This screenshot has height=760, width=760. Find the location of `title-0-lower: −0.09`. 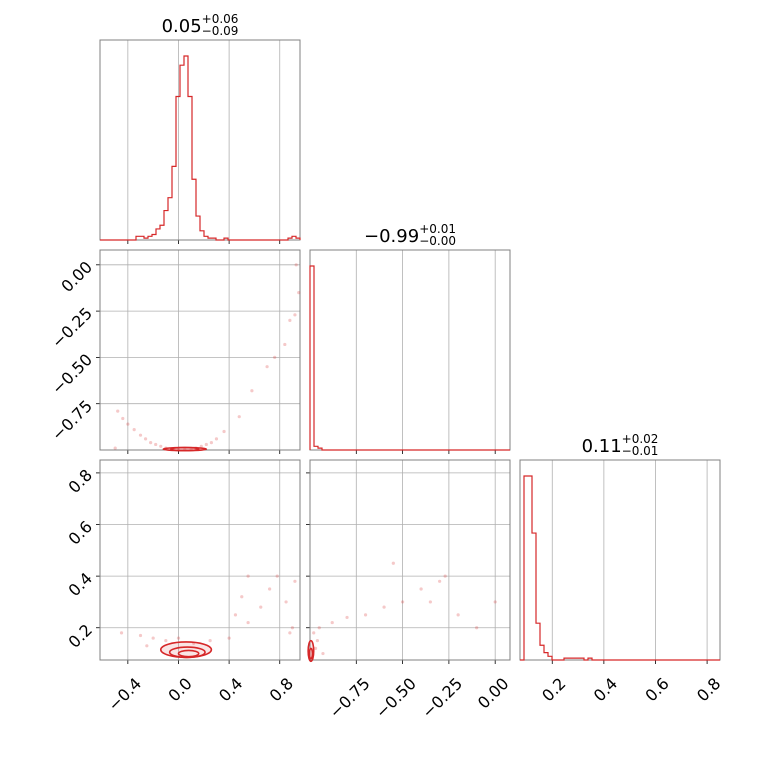

title-0-lower: −0.09 is located at coordinates (220, 31).